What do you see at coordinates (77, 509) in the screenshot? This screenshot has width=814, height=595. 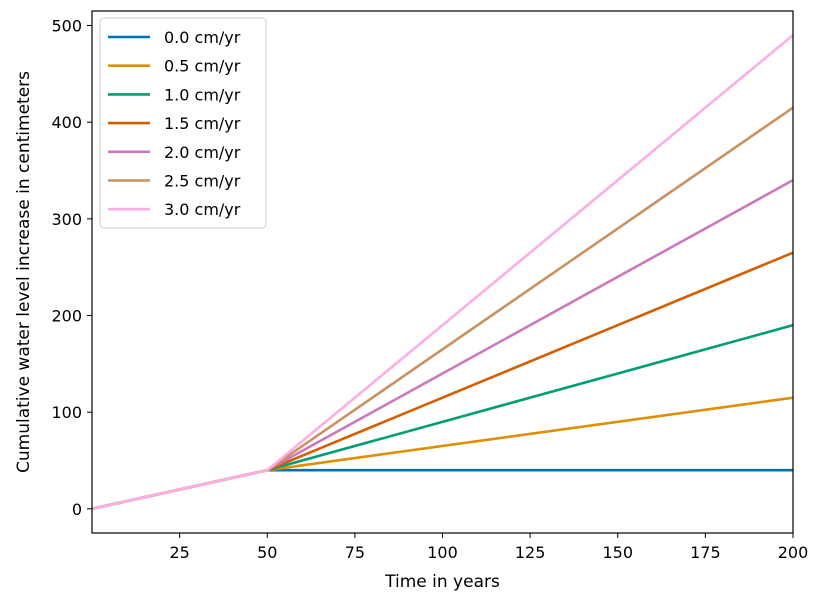 I see `y-tick-label: 0` at bounding box center [77, 509].